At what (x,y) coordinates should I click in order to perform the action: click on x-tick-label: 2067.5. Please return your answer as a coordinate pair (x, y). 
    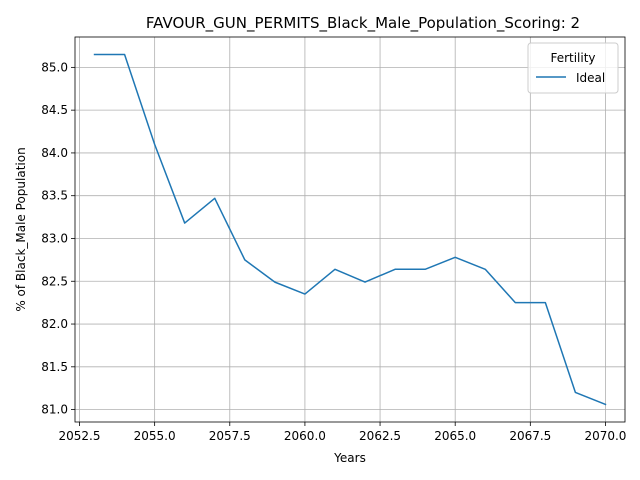
    Looking at the image, I should click on (530, 436).